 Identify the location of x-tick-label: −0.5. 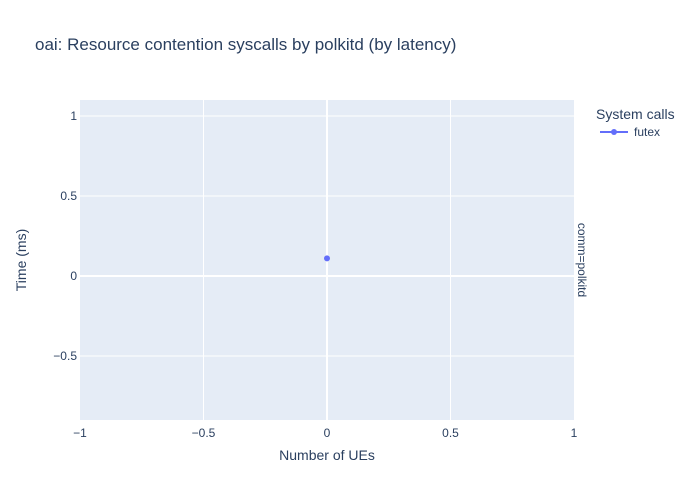
(204, 433).